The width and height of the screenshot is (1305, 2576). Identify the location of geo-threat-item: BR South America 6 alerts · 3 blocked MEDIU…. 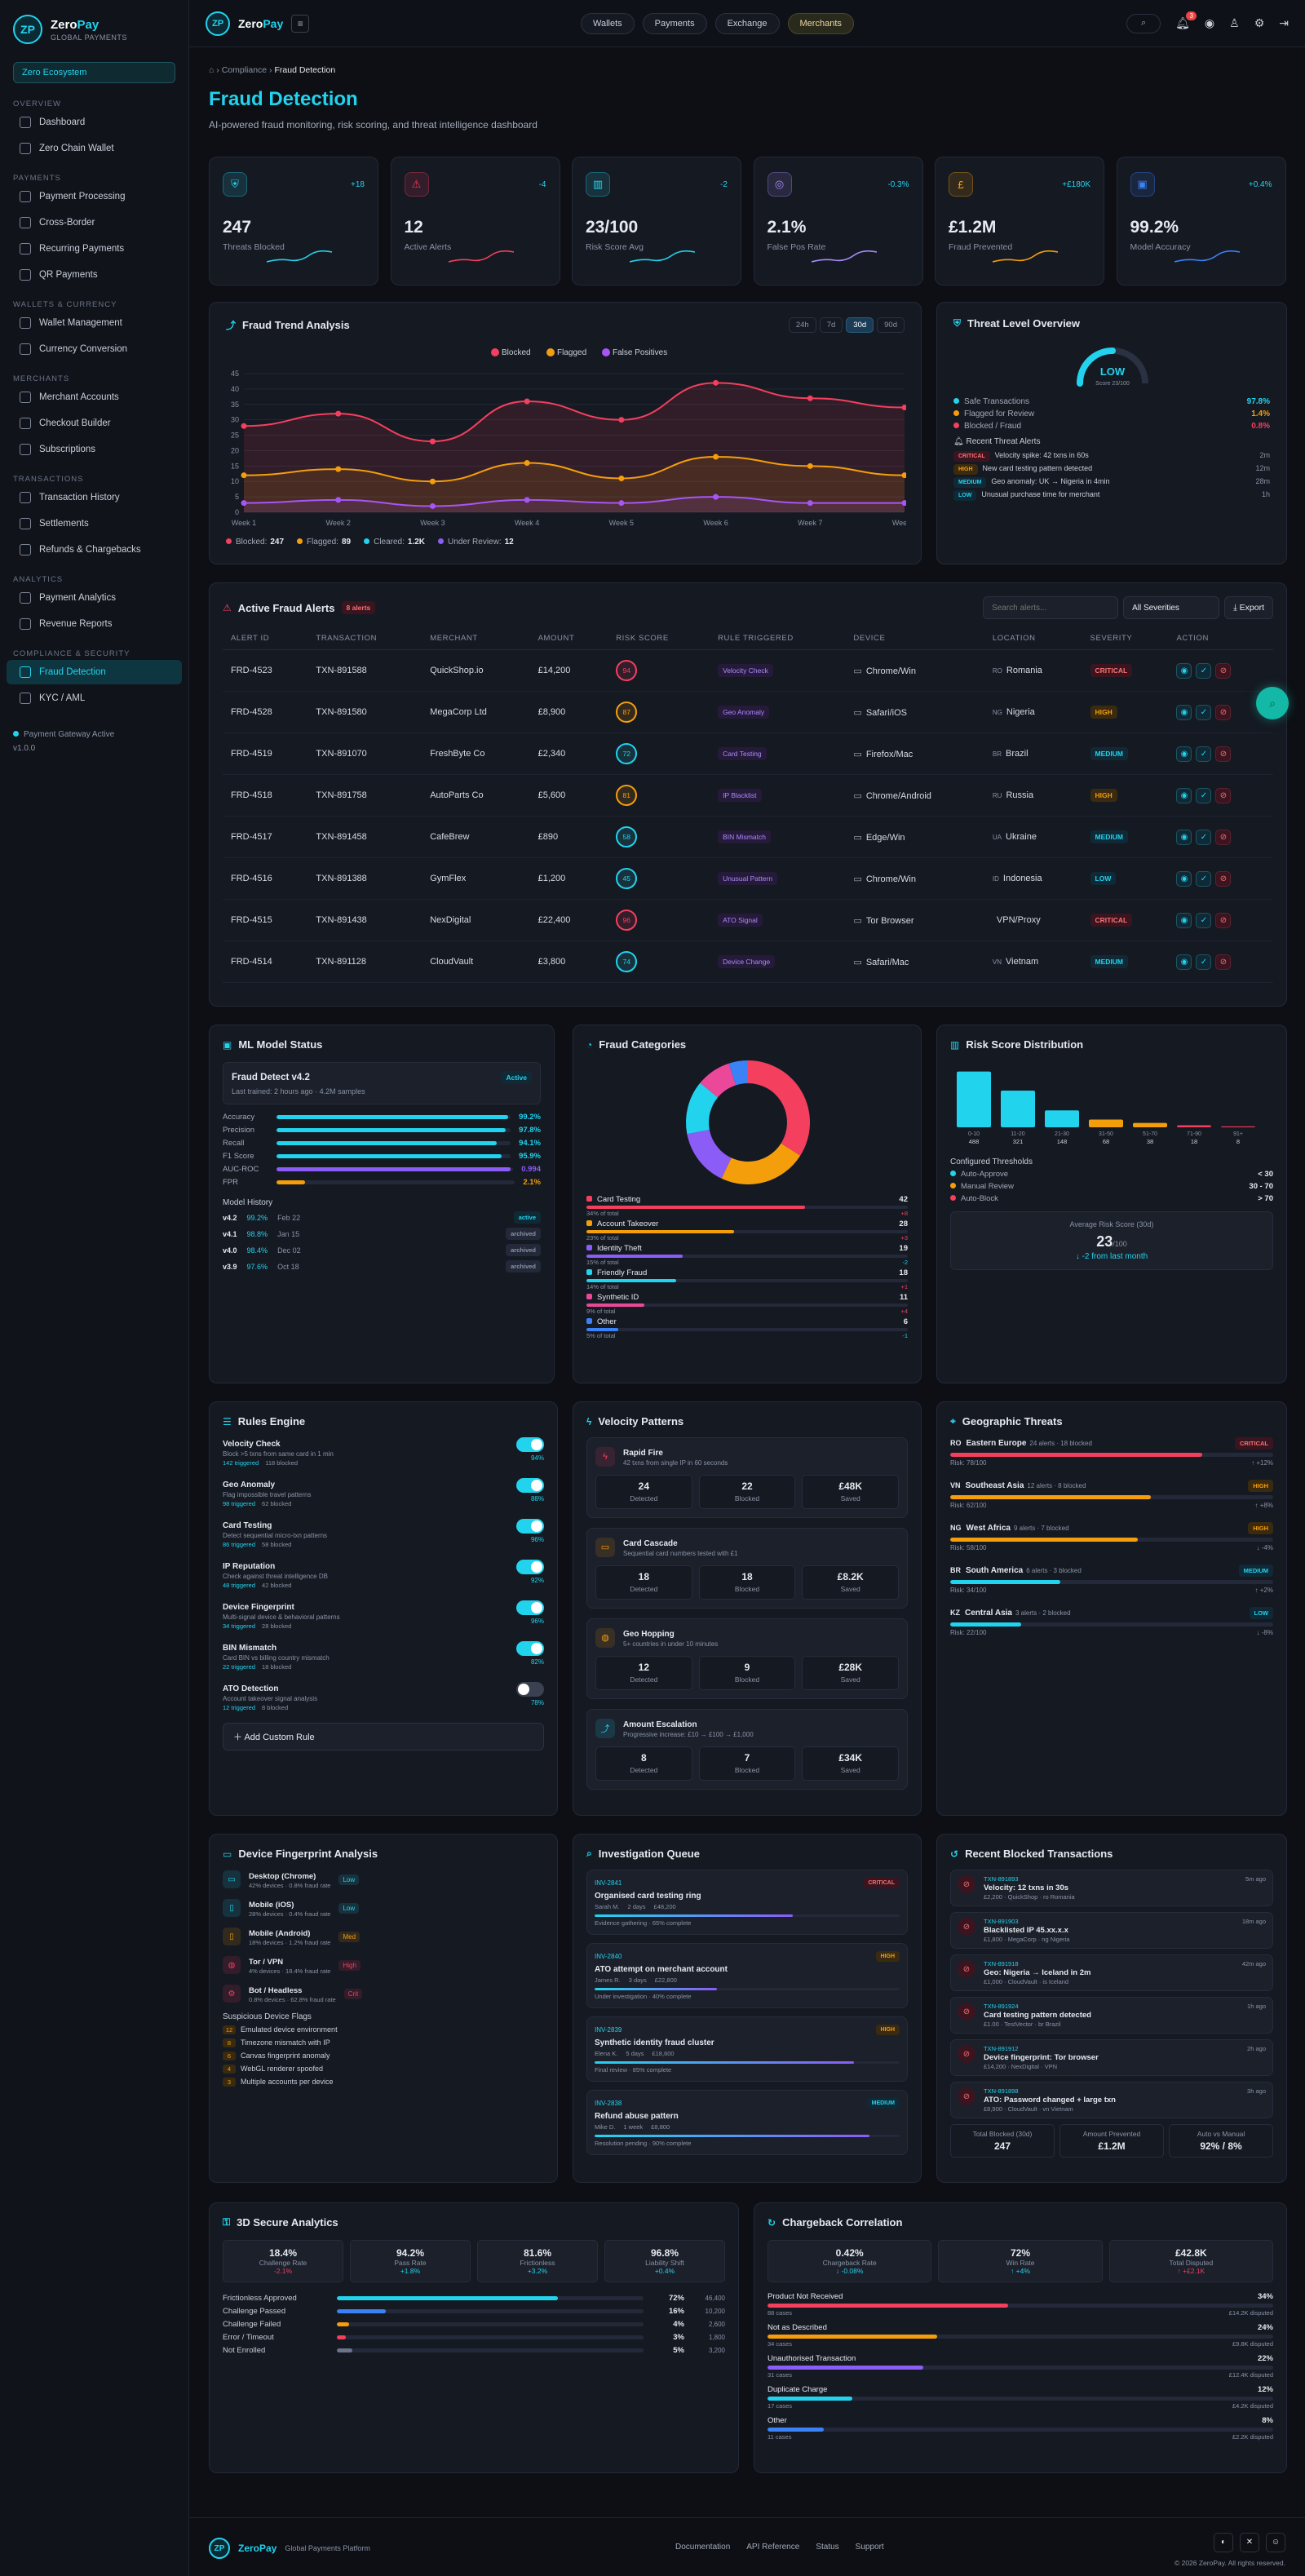
(1111, 1579).